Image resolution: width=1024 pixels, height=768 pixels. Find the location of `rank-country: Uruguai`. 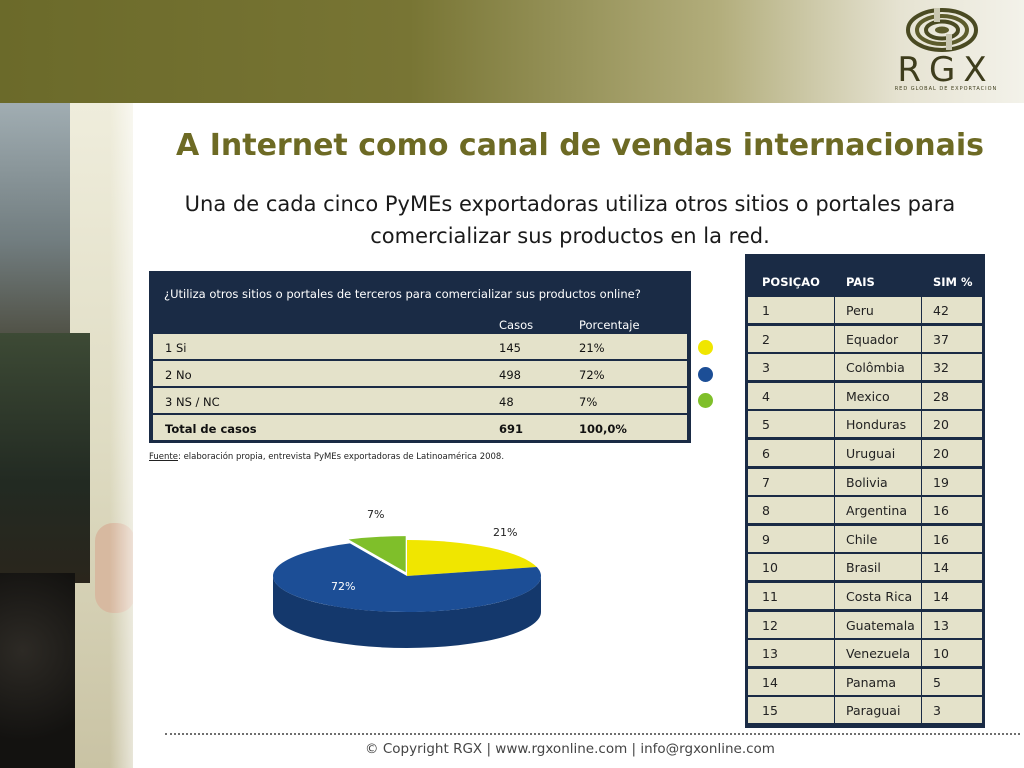

rank-country: Uruguai is located at coordinates (871, 453).